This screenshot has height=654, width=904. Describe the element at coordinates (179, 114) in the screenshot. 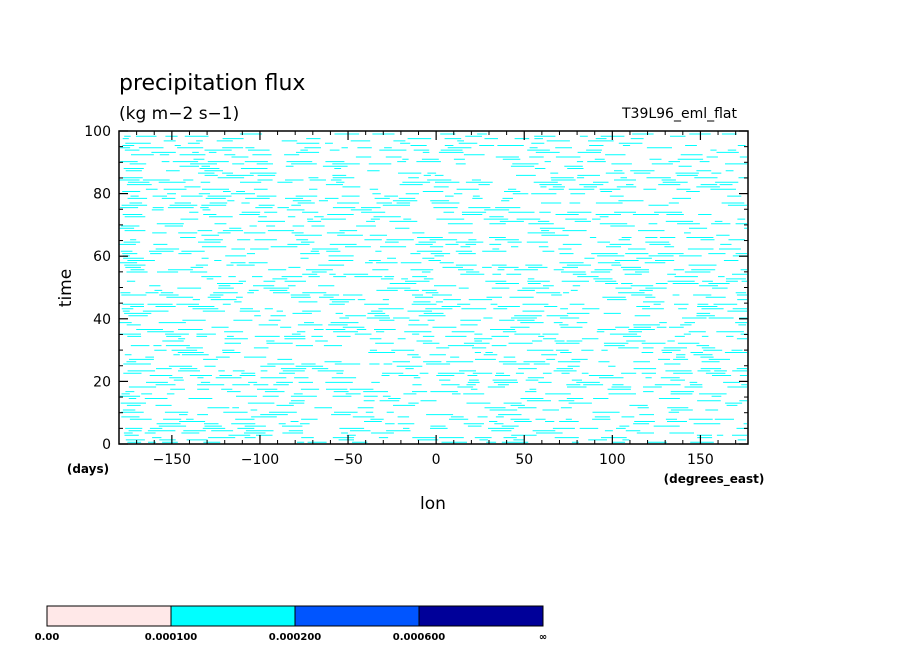

I see `chart-units: (kg m−2 s−1)` at that location.